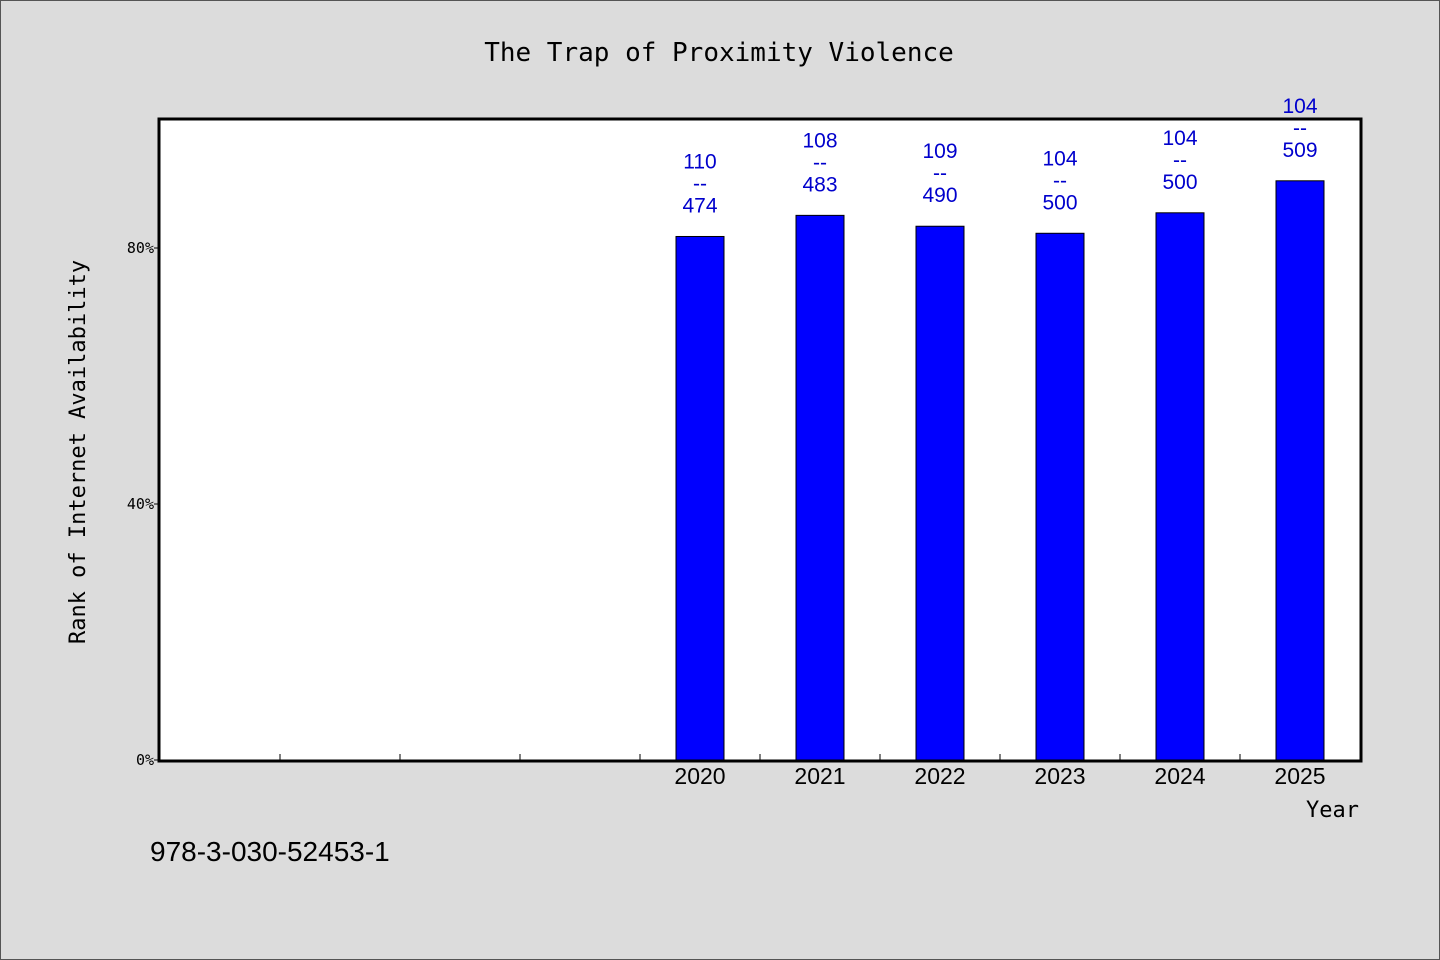  Describe the element at coordinates (939, 151) in the screenshot. I see `data-label: 109` at that location.